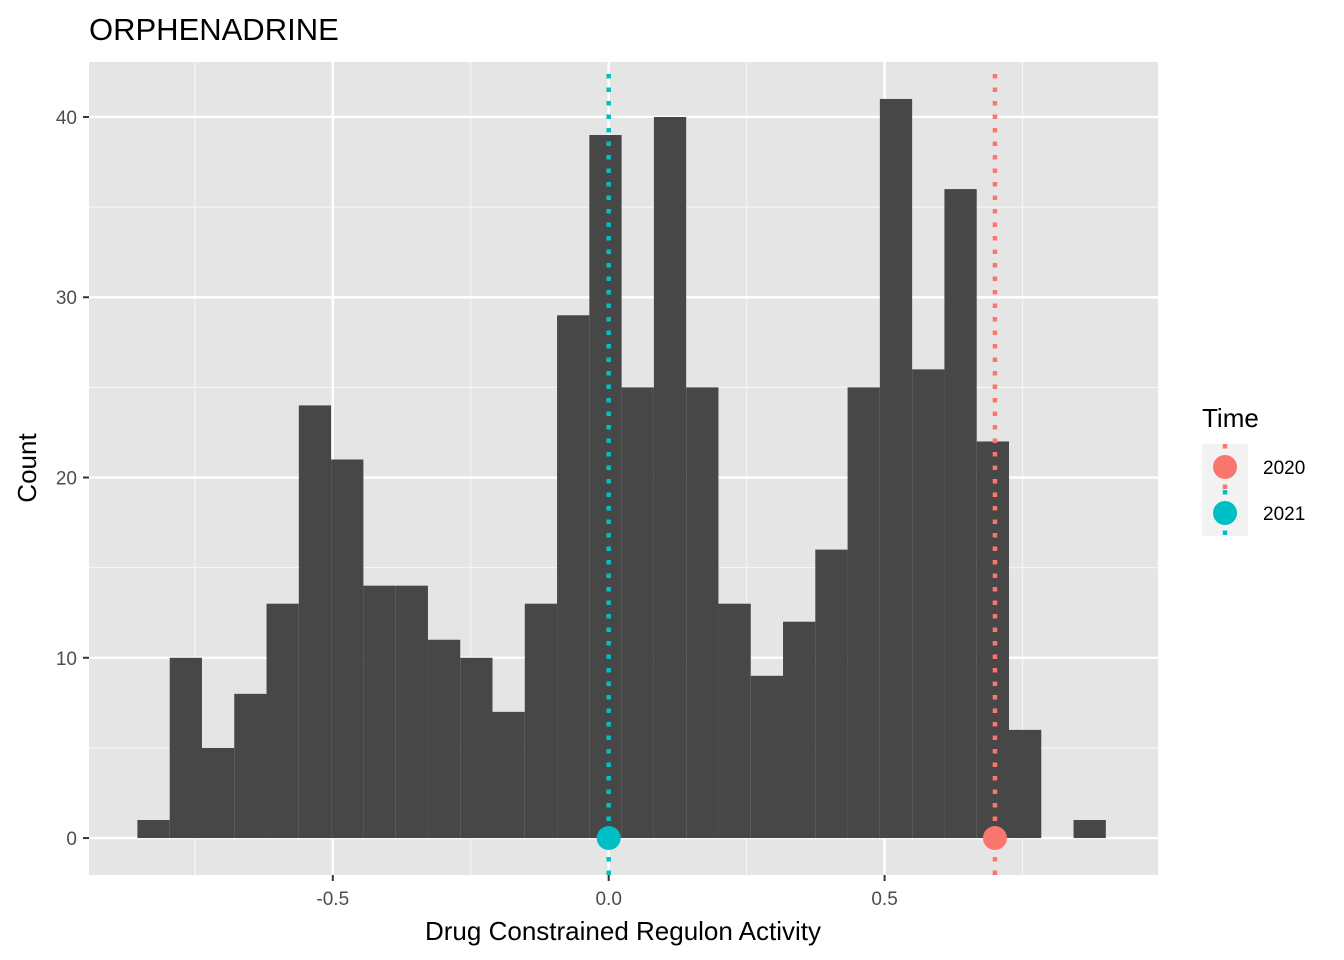  I want to click on marker-points, so click(801, 838).